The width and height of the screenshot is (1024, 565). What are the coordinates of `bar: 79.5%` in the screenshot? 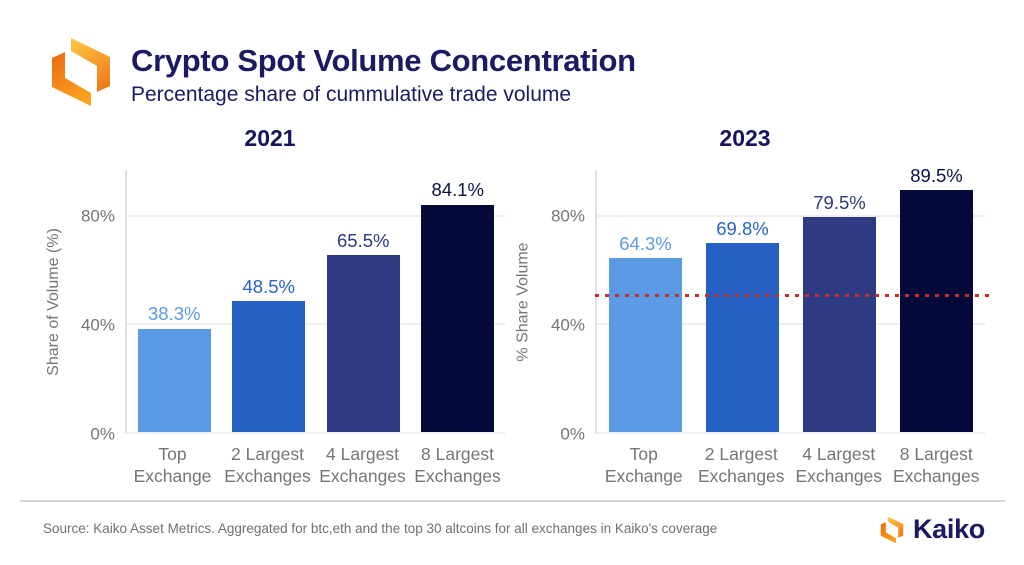 It's located at (839, 312).